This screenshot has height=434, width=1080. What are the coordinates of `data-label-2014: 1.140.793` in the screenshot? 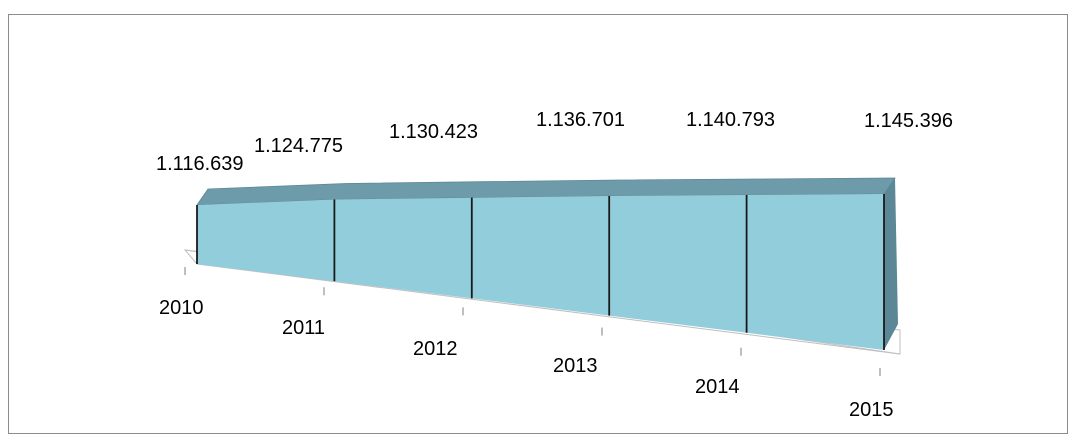 It's located at (730, 120).